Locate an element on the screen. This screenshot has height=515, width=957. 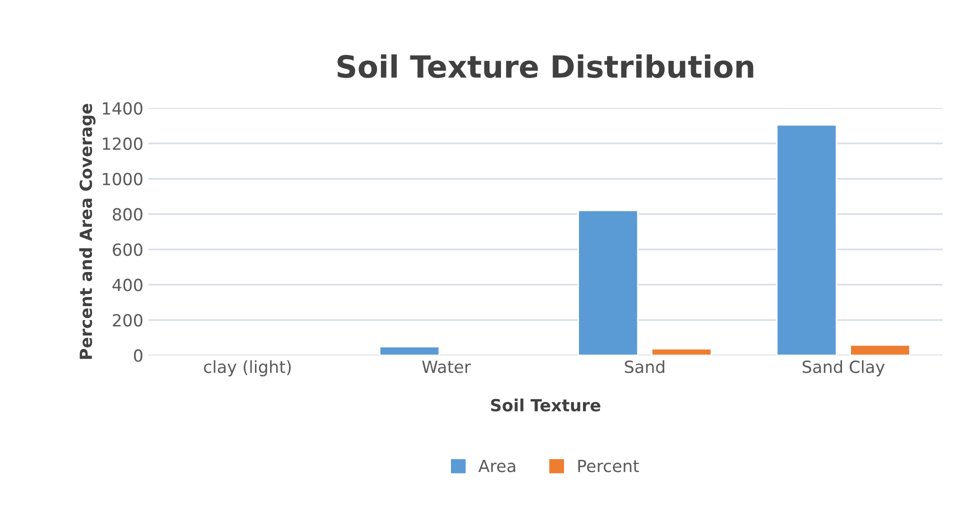
y-tick-label: 1400 is located at coordinates (122, 108).